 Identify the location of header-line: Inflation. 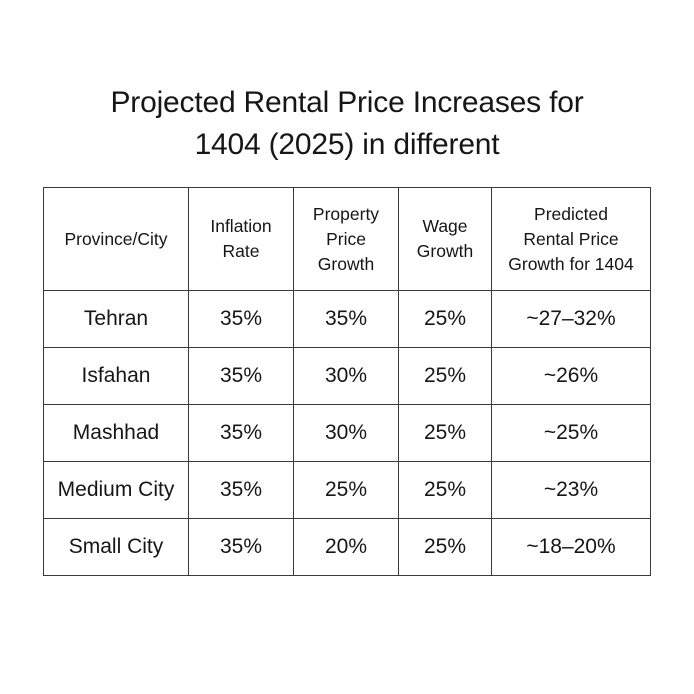
(241, 226).